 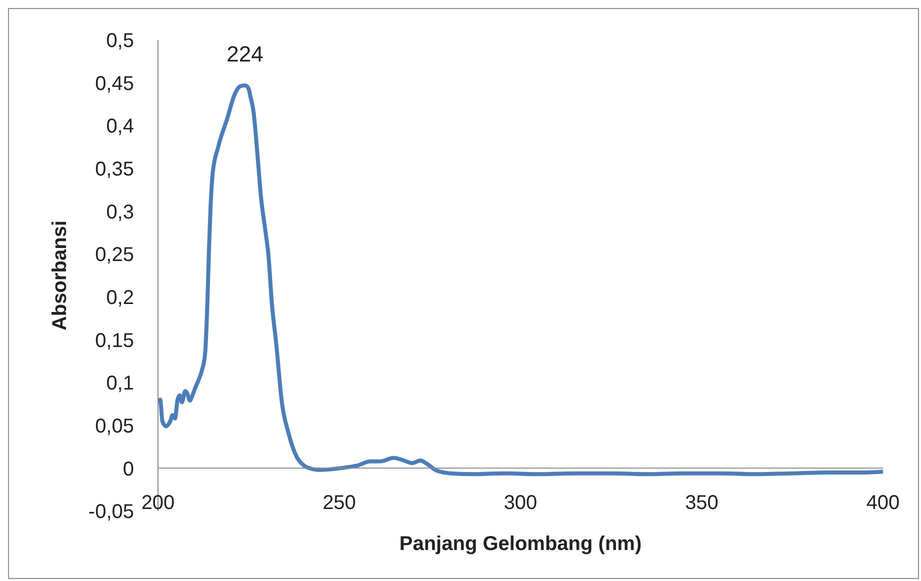 I want to click on y-tick-label: -0,05, so click(x=111, y=512).